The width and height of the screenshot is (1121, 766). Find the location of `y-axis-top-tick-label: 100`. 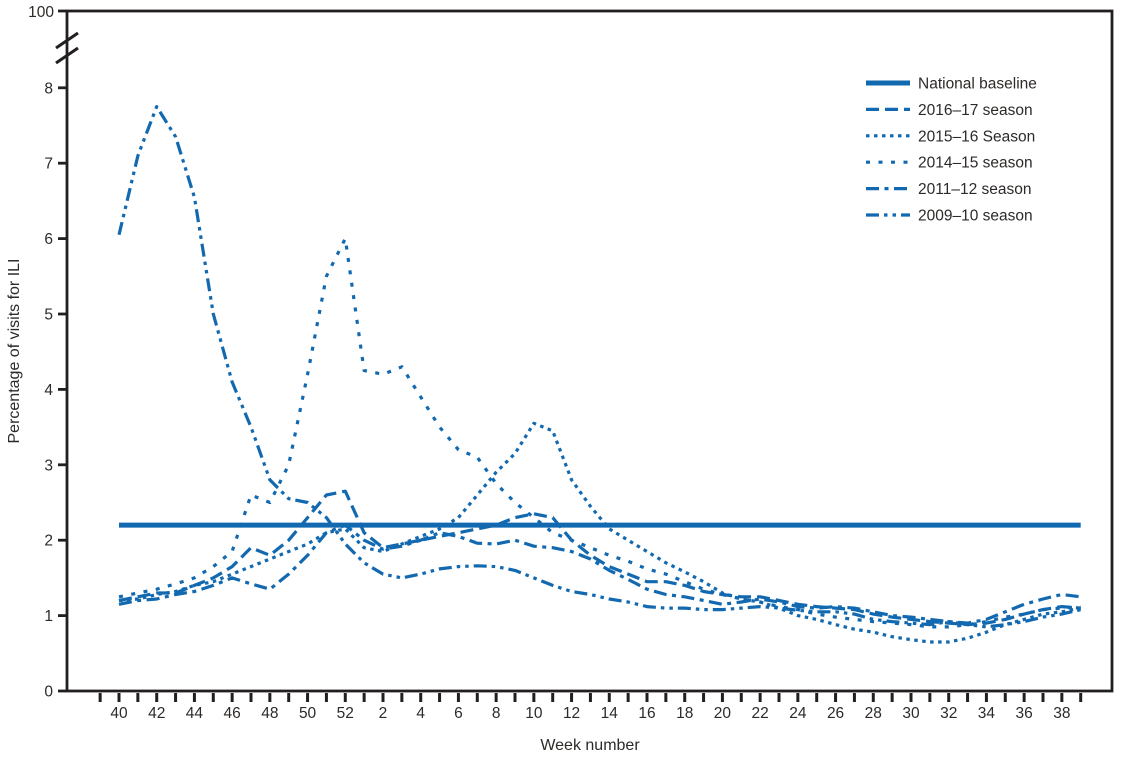

y-axis-top-tick-label: 100 is located at coordinates (41, 12).